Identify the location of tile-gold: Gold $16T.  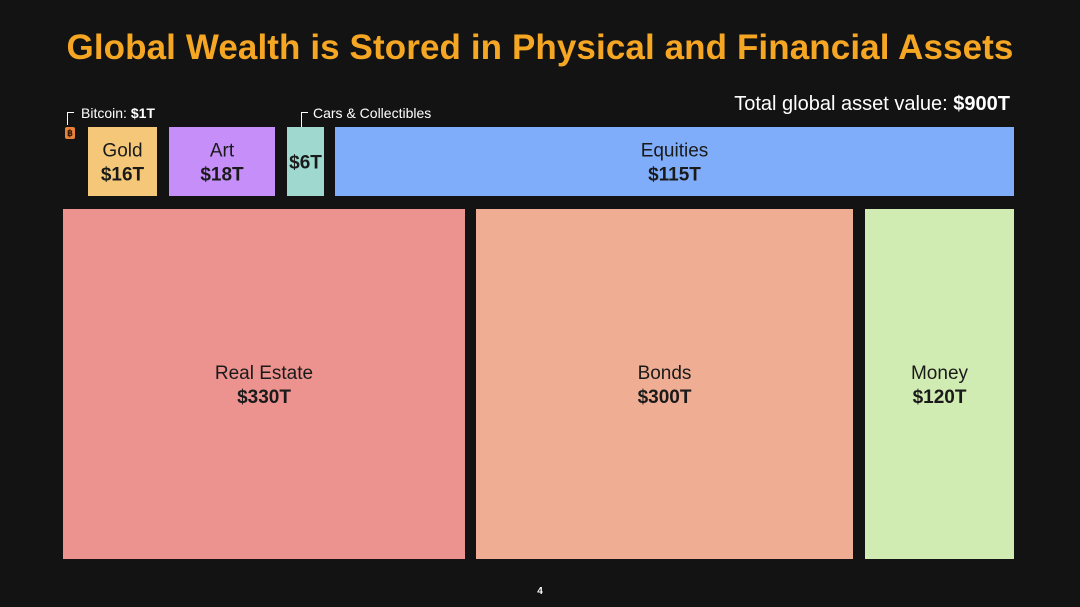
(122, 161).